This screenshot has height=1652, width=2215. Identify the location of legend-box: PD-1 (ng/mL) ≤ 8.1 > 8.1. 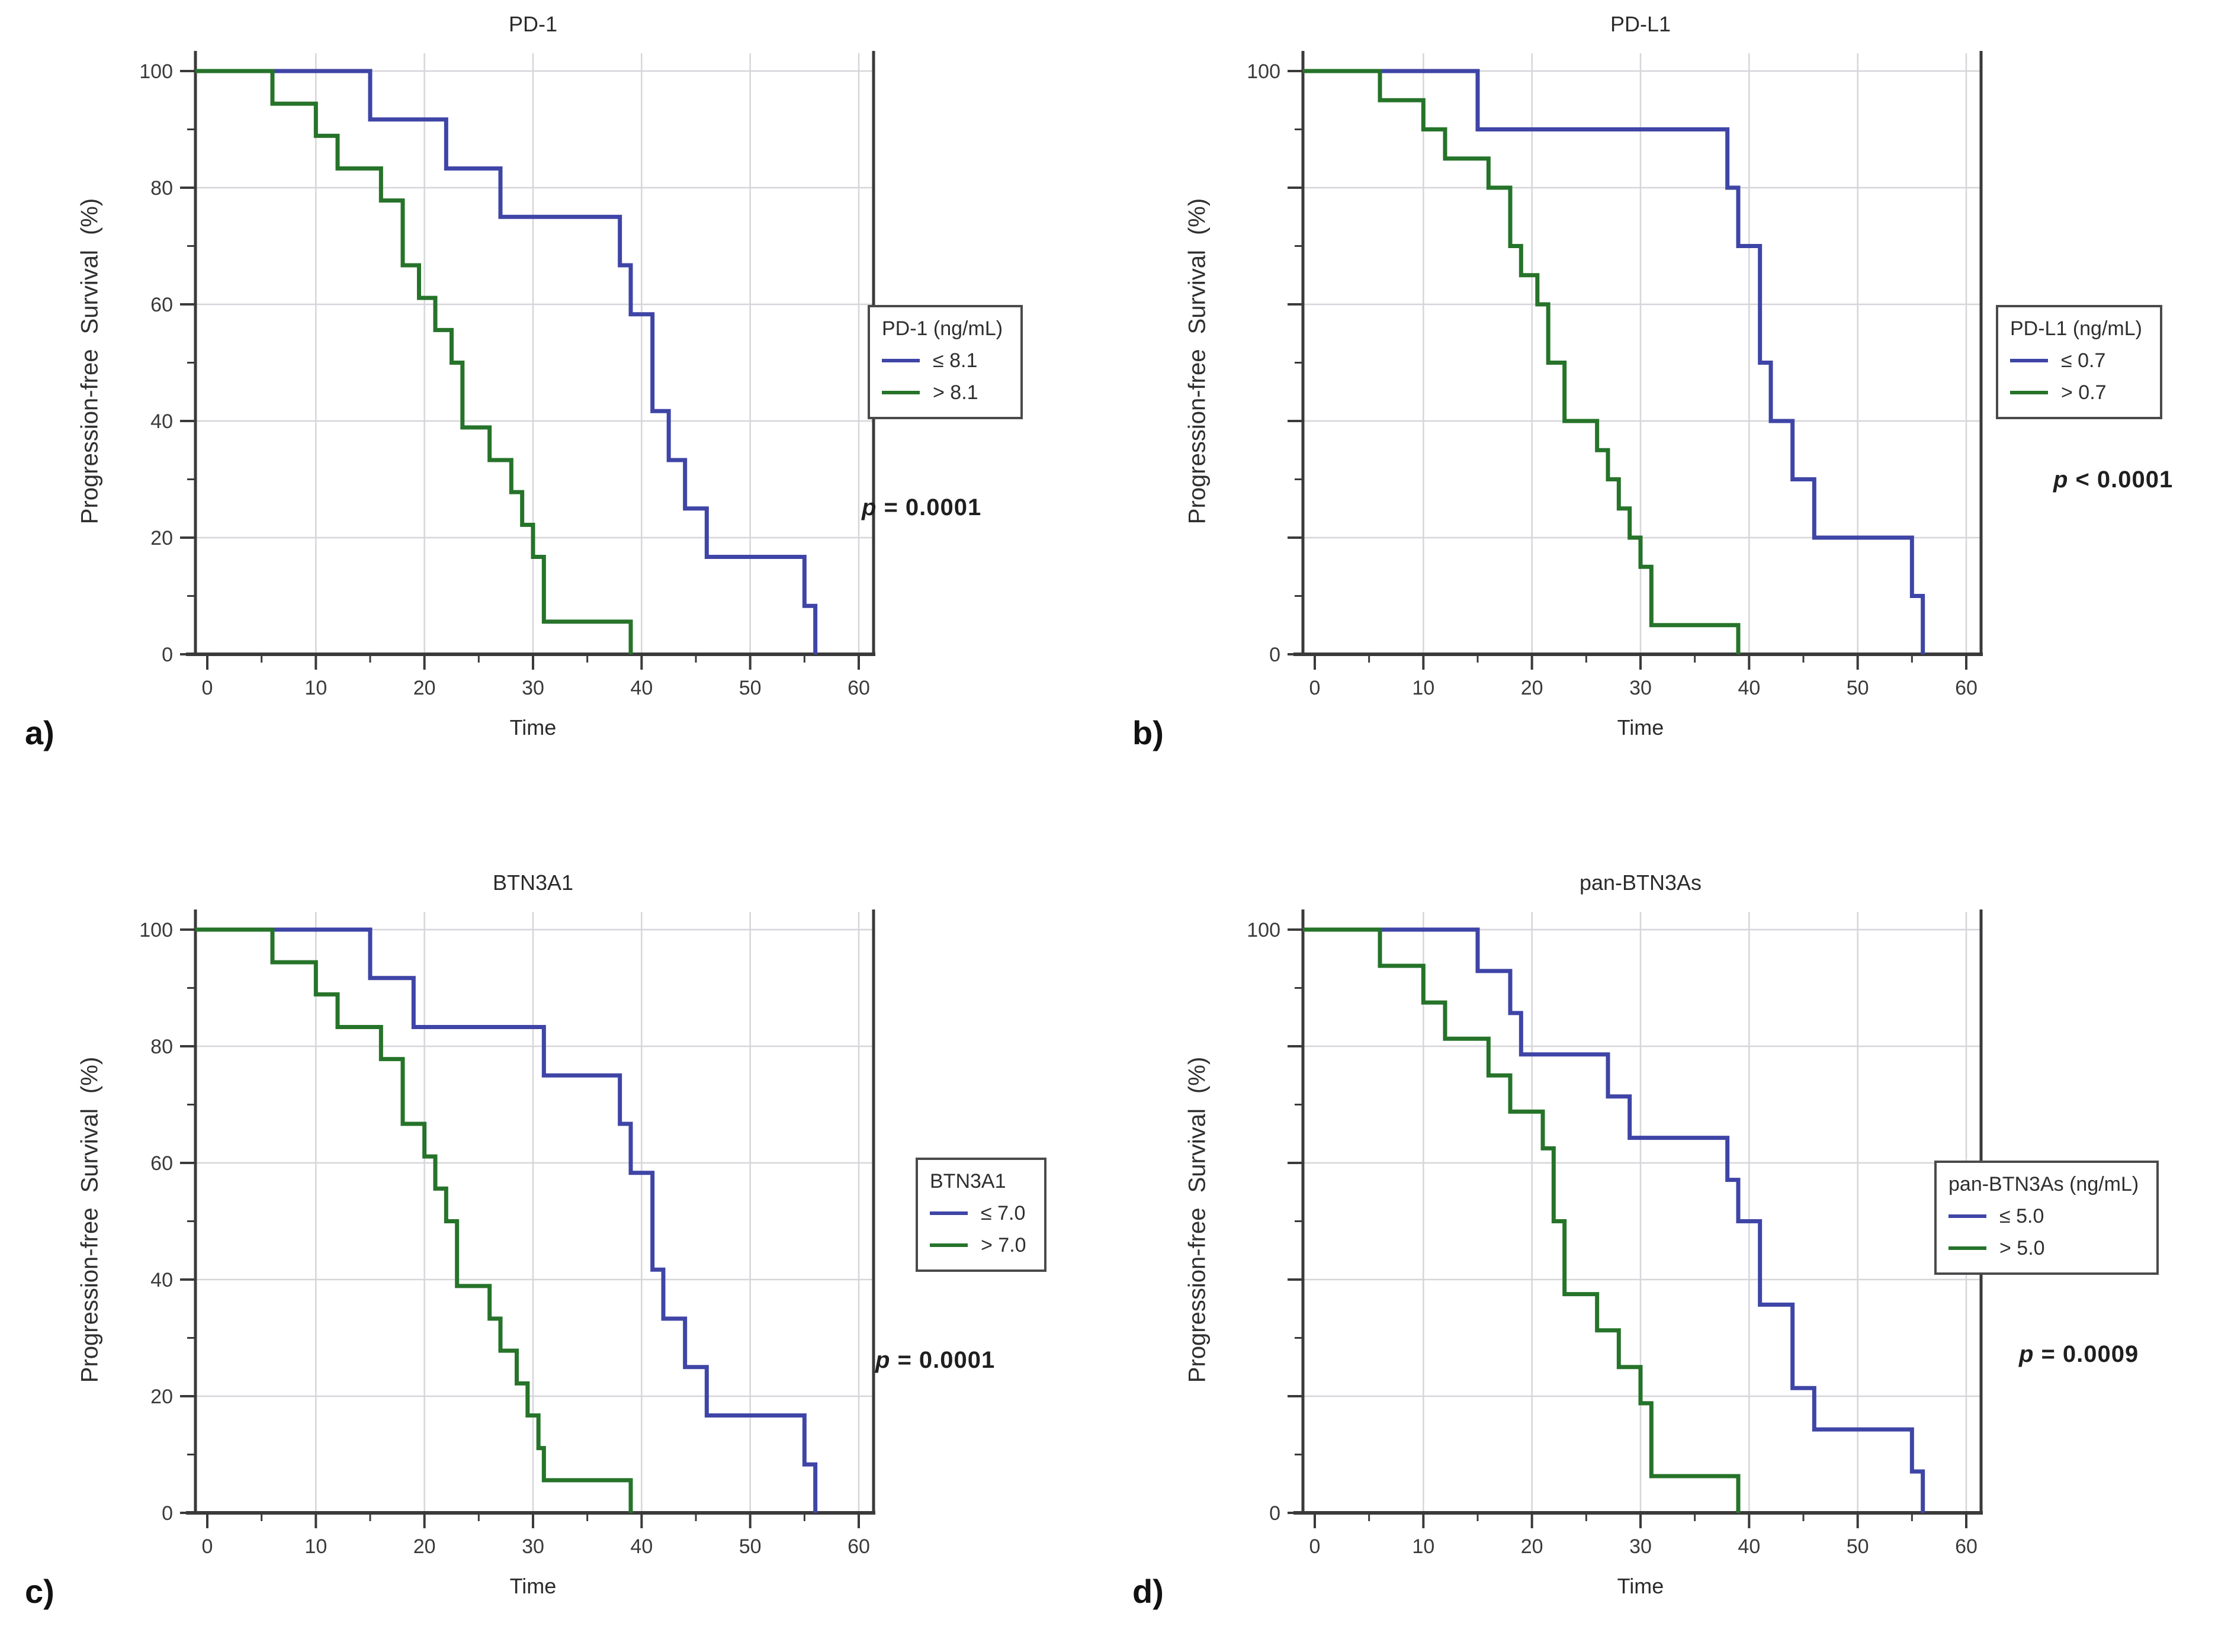
(945, 362).